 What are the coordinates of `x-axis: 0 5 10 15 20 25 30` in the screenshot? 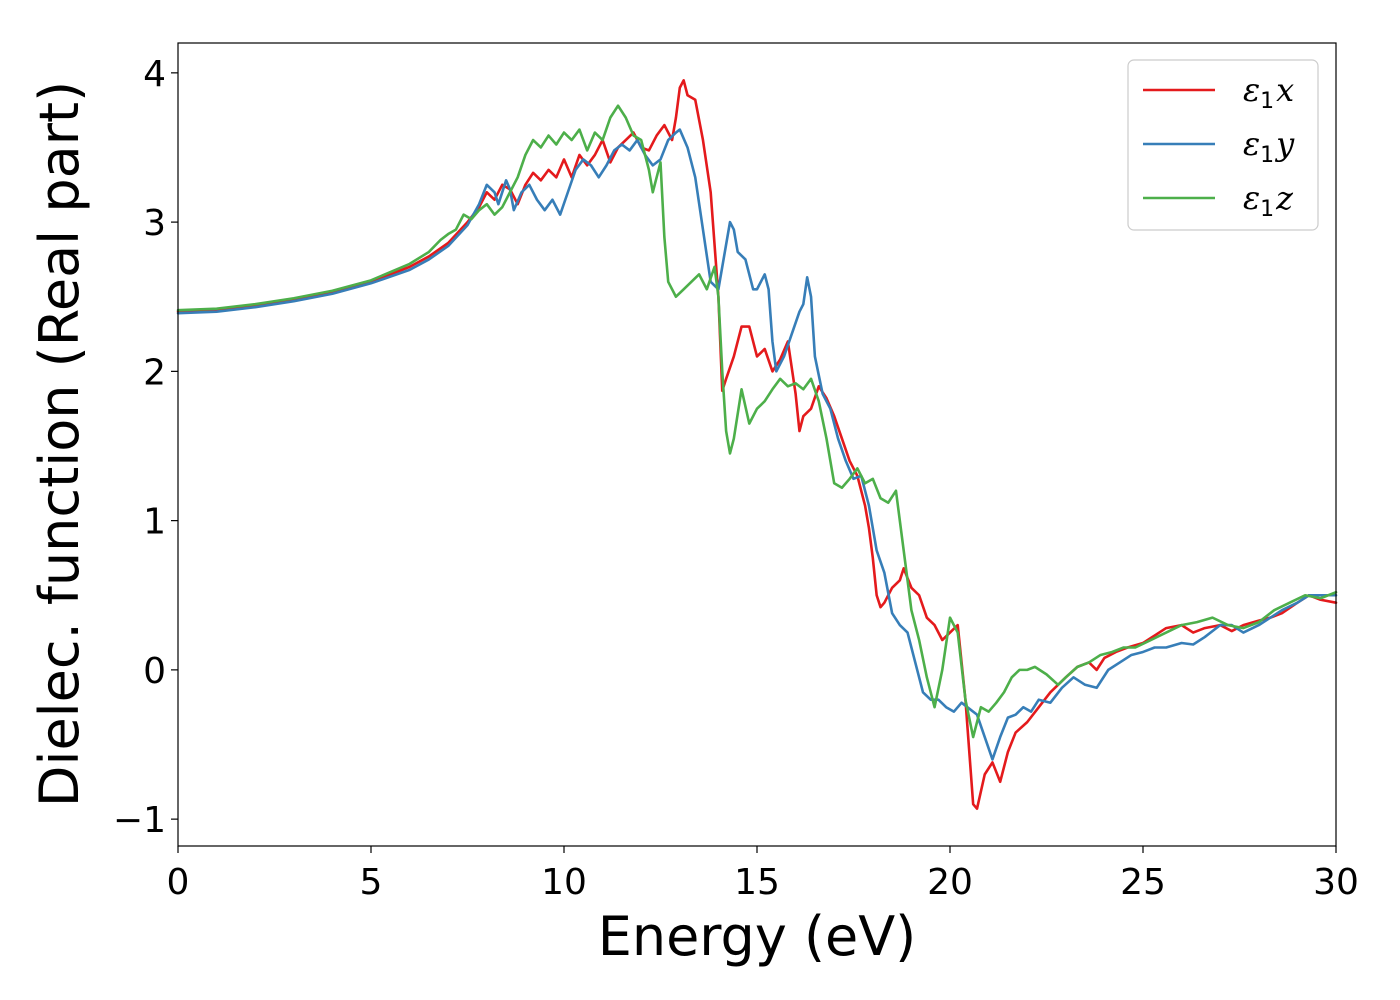 It's located at (763, 874).